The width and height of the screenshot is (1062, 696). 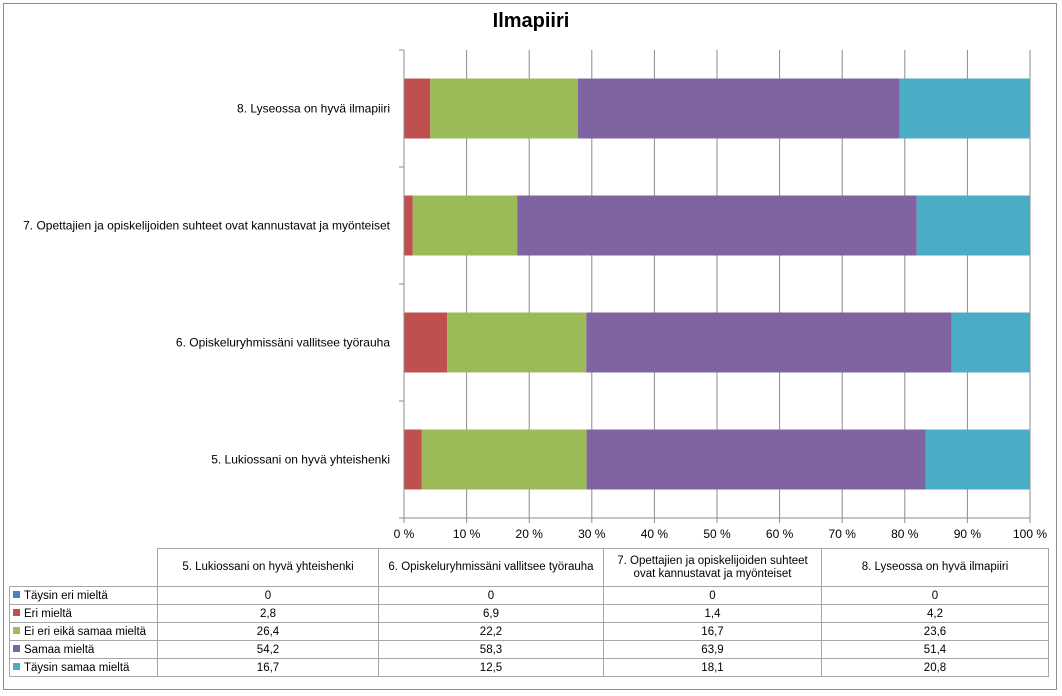 What do you see at coordinates (83, 613) in the screenshot?
I see `legend-entry: Eri mieltä` at bounding box center [83, 613].